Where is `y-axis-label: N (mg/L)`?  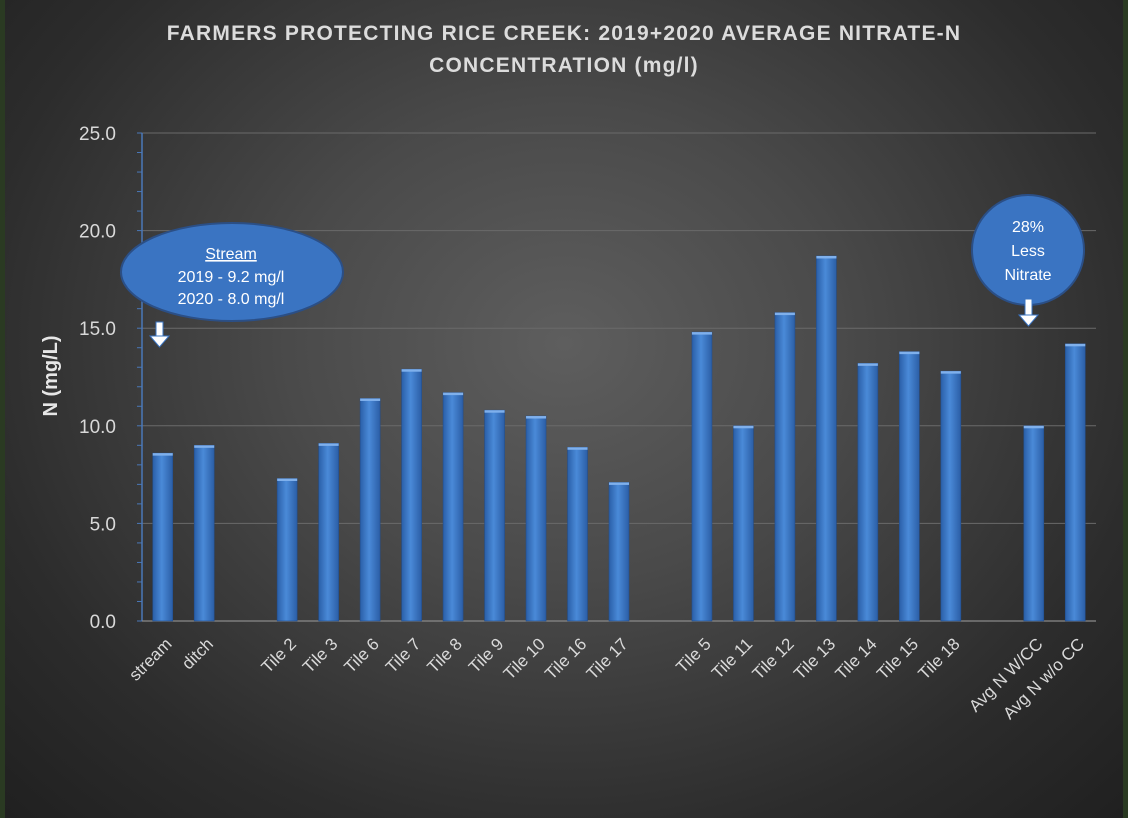
y-axis-label: N (mg/L) is located at coordinates (51, 375).